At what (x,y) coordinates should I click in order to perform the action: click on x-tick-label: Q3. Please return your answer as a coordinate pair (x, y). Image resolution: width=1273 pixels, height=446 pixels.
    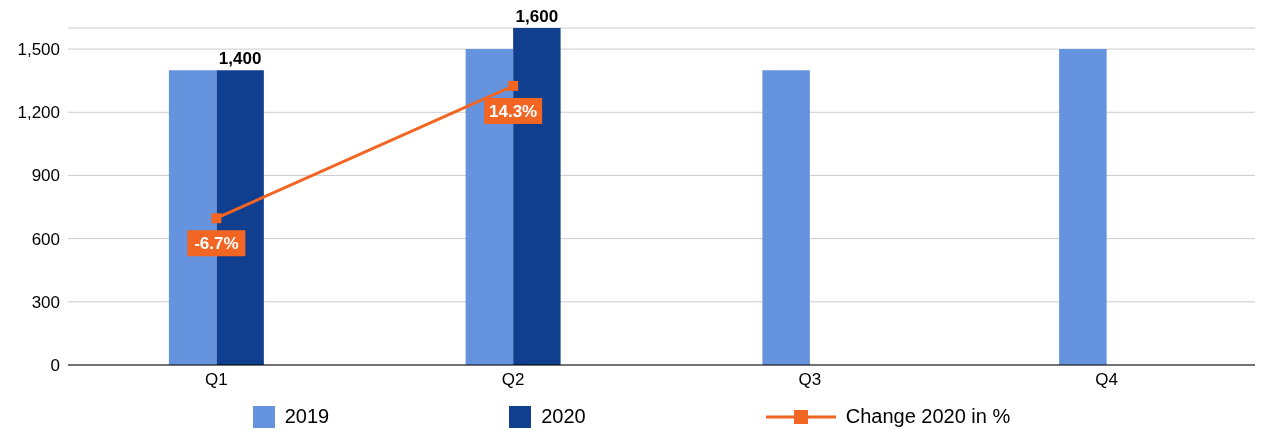
    Looking at the image, I should click on (810, 380).